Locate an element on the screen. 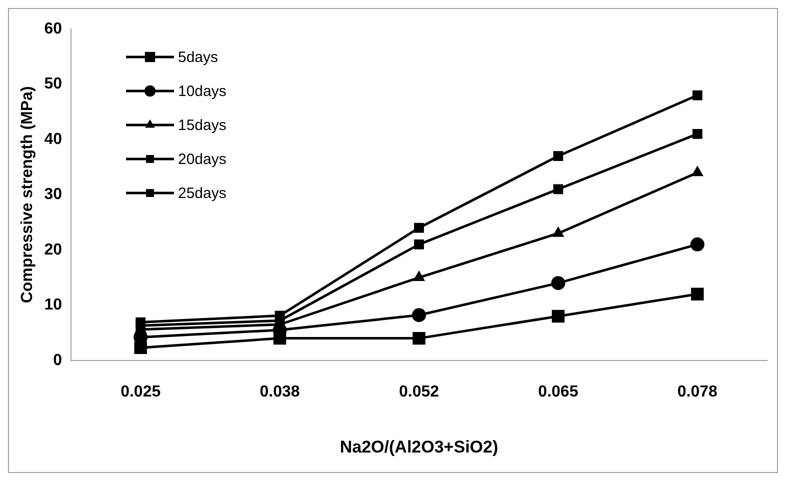 This screenshot has width=788, height=485. legend-label: 10days is located at coordinates (202, 91).